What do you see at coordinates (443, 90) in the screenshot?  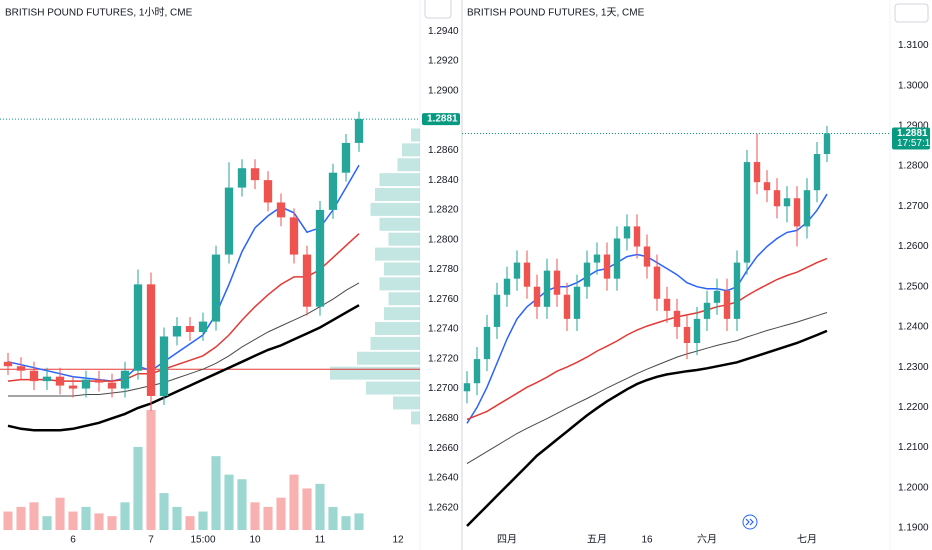 I see `y-tick-label: 1.2900` at bounding box center [443, 90].